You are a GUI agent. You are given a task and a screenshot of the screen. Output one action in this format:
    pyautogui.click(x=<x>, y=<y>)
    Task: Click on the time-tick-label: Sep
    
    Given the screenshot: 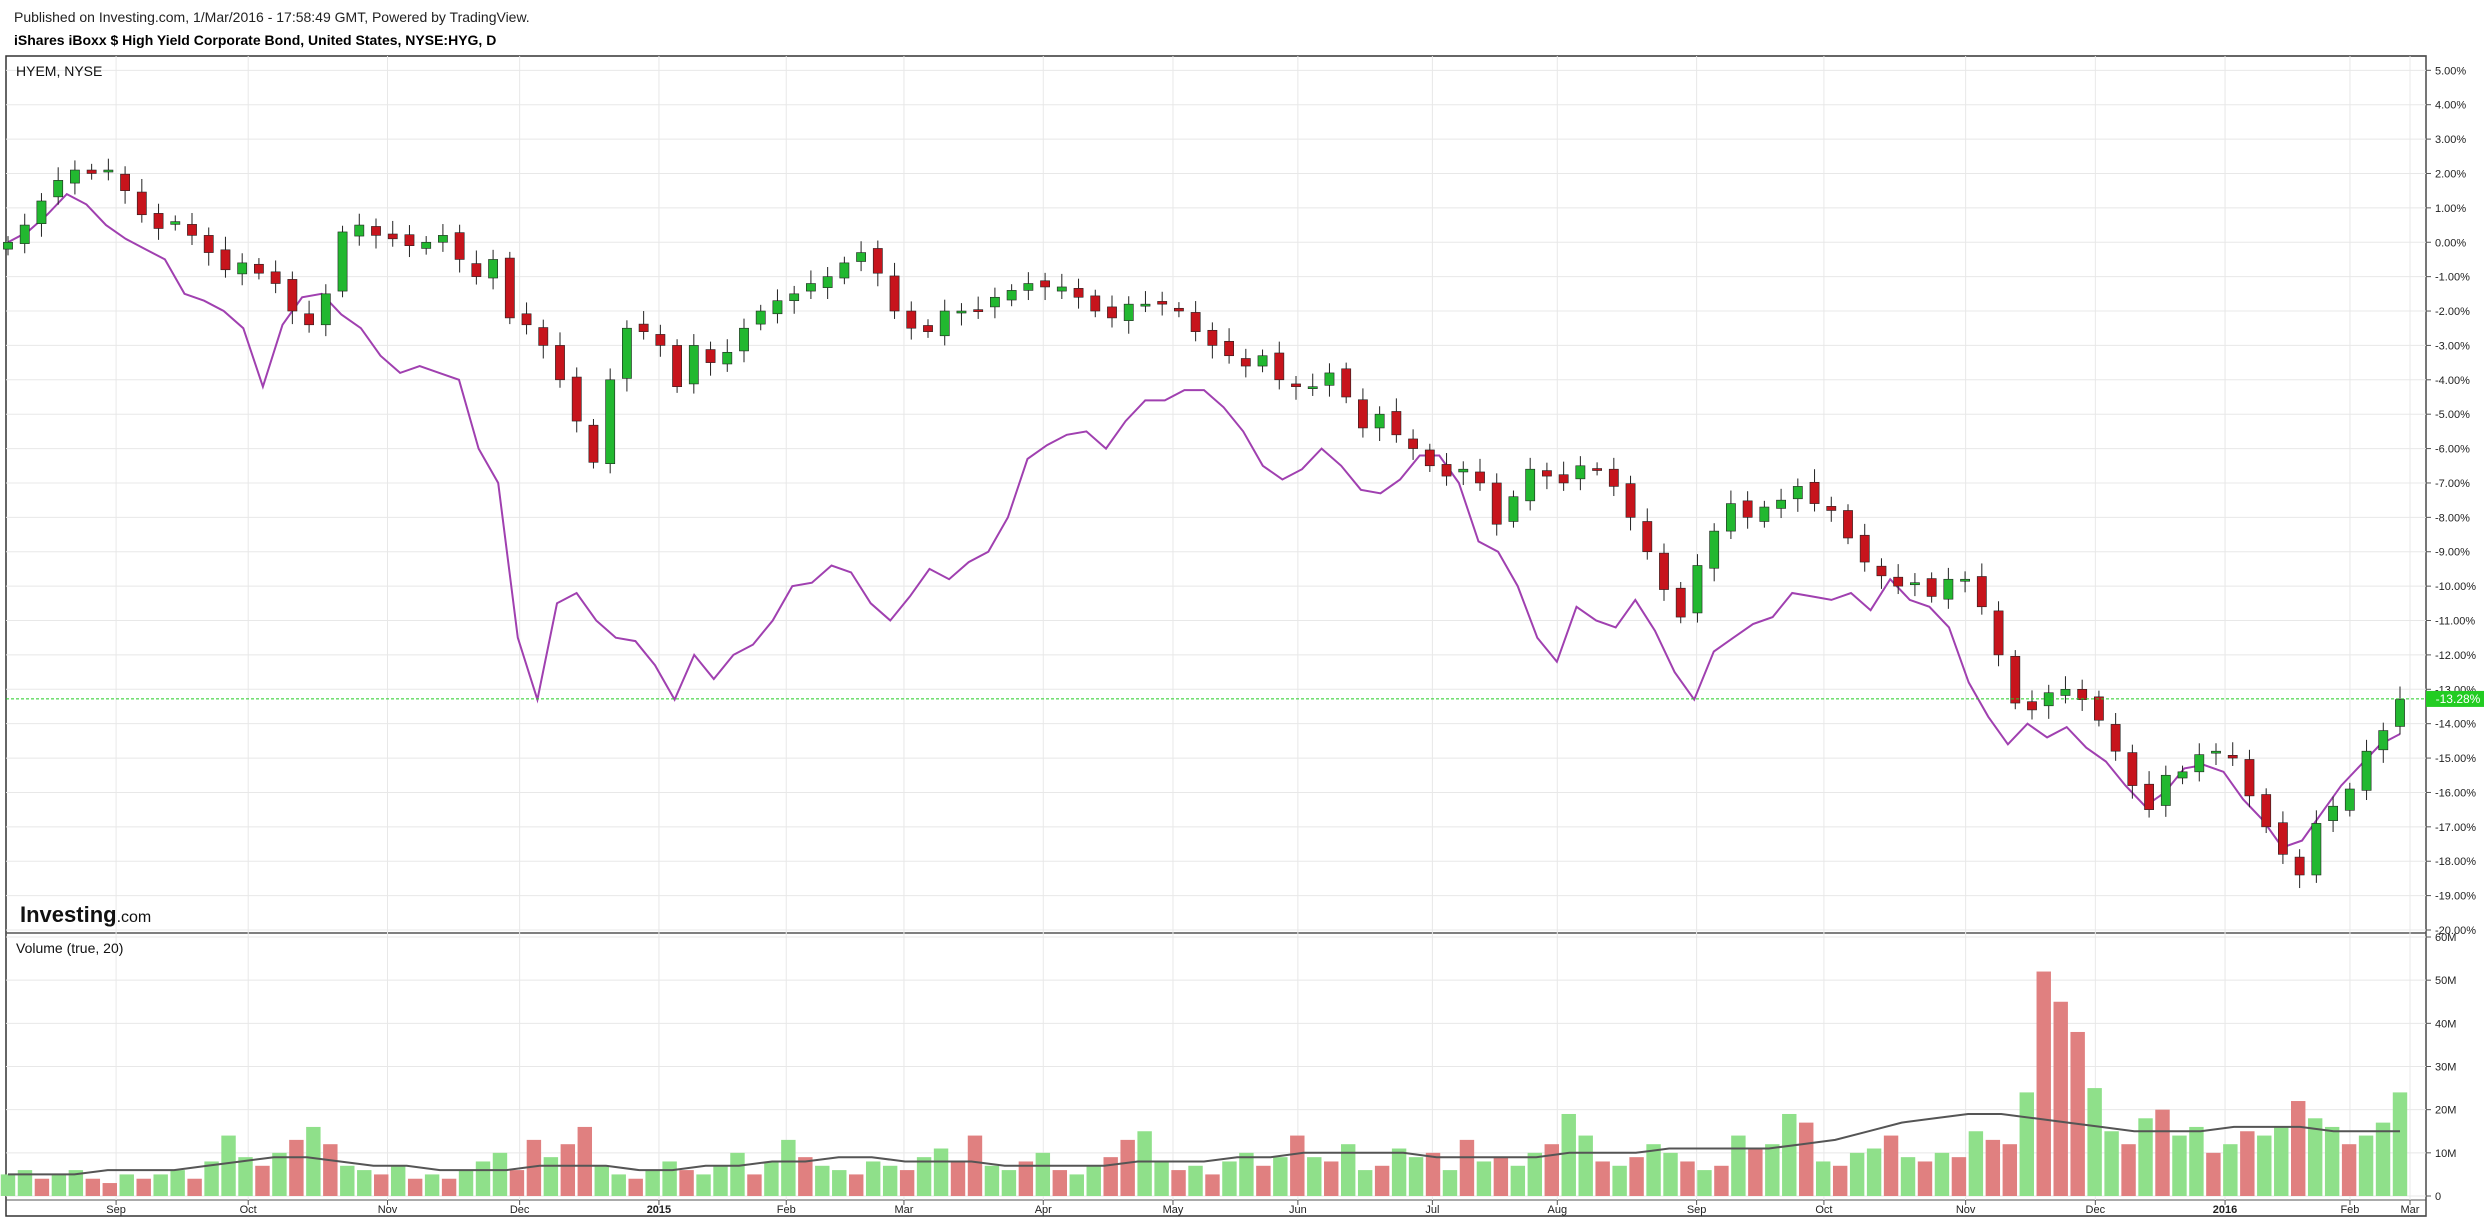 What is the action you would take?
    pyautogui.click(x=116, y=1210)
    